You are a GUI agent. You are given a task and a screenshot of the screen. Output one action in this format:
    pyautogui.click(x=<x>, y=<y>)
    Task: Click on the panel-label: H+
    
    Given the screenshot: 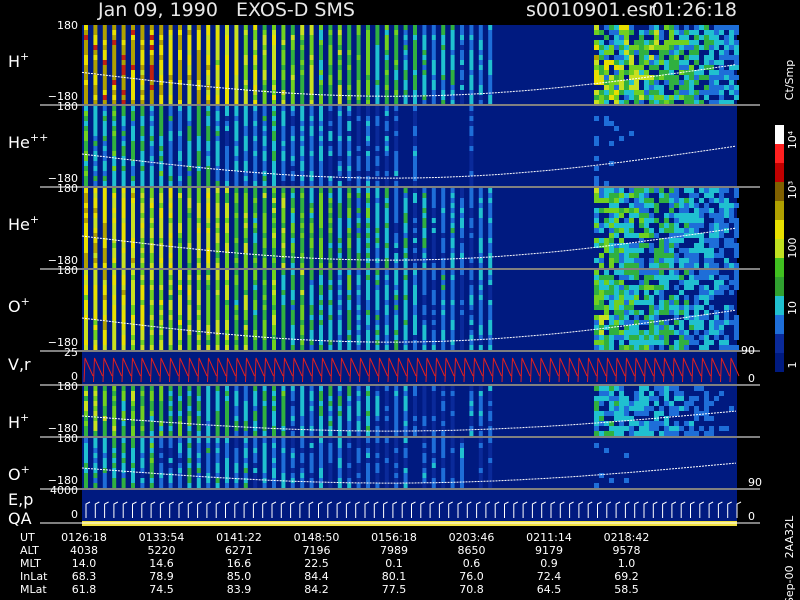 What is the action you would take?
    pyautogui.click(x=18, y=421)
    